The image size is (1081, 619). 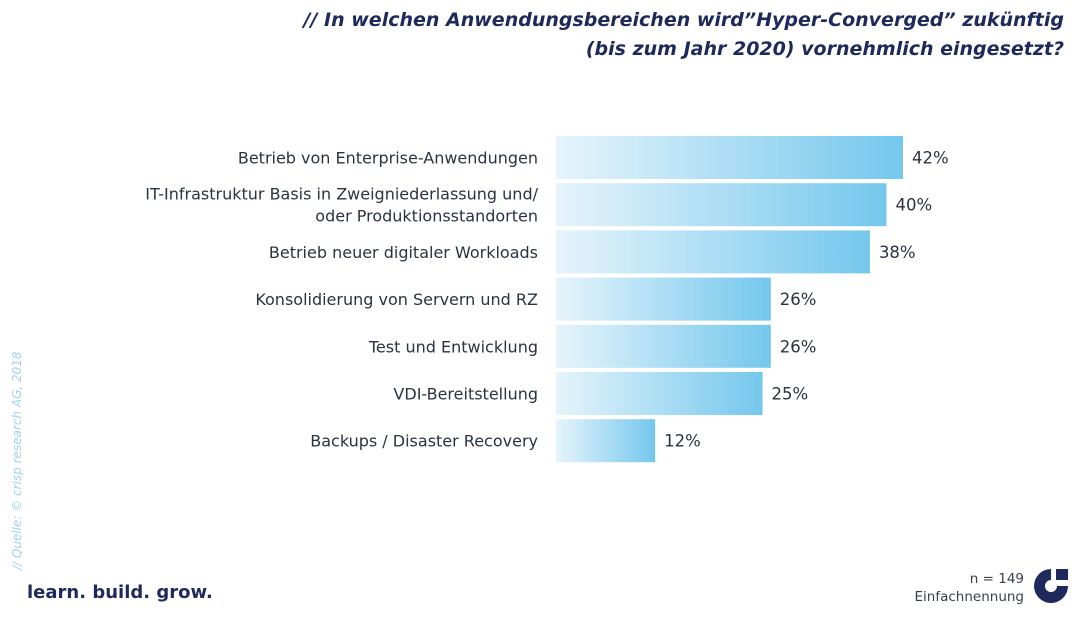 I want to click on category-label-7-line-1: Backups / Disaster Recovery, so click(x=424, y=441).